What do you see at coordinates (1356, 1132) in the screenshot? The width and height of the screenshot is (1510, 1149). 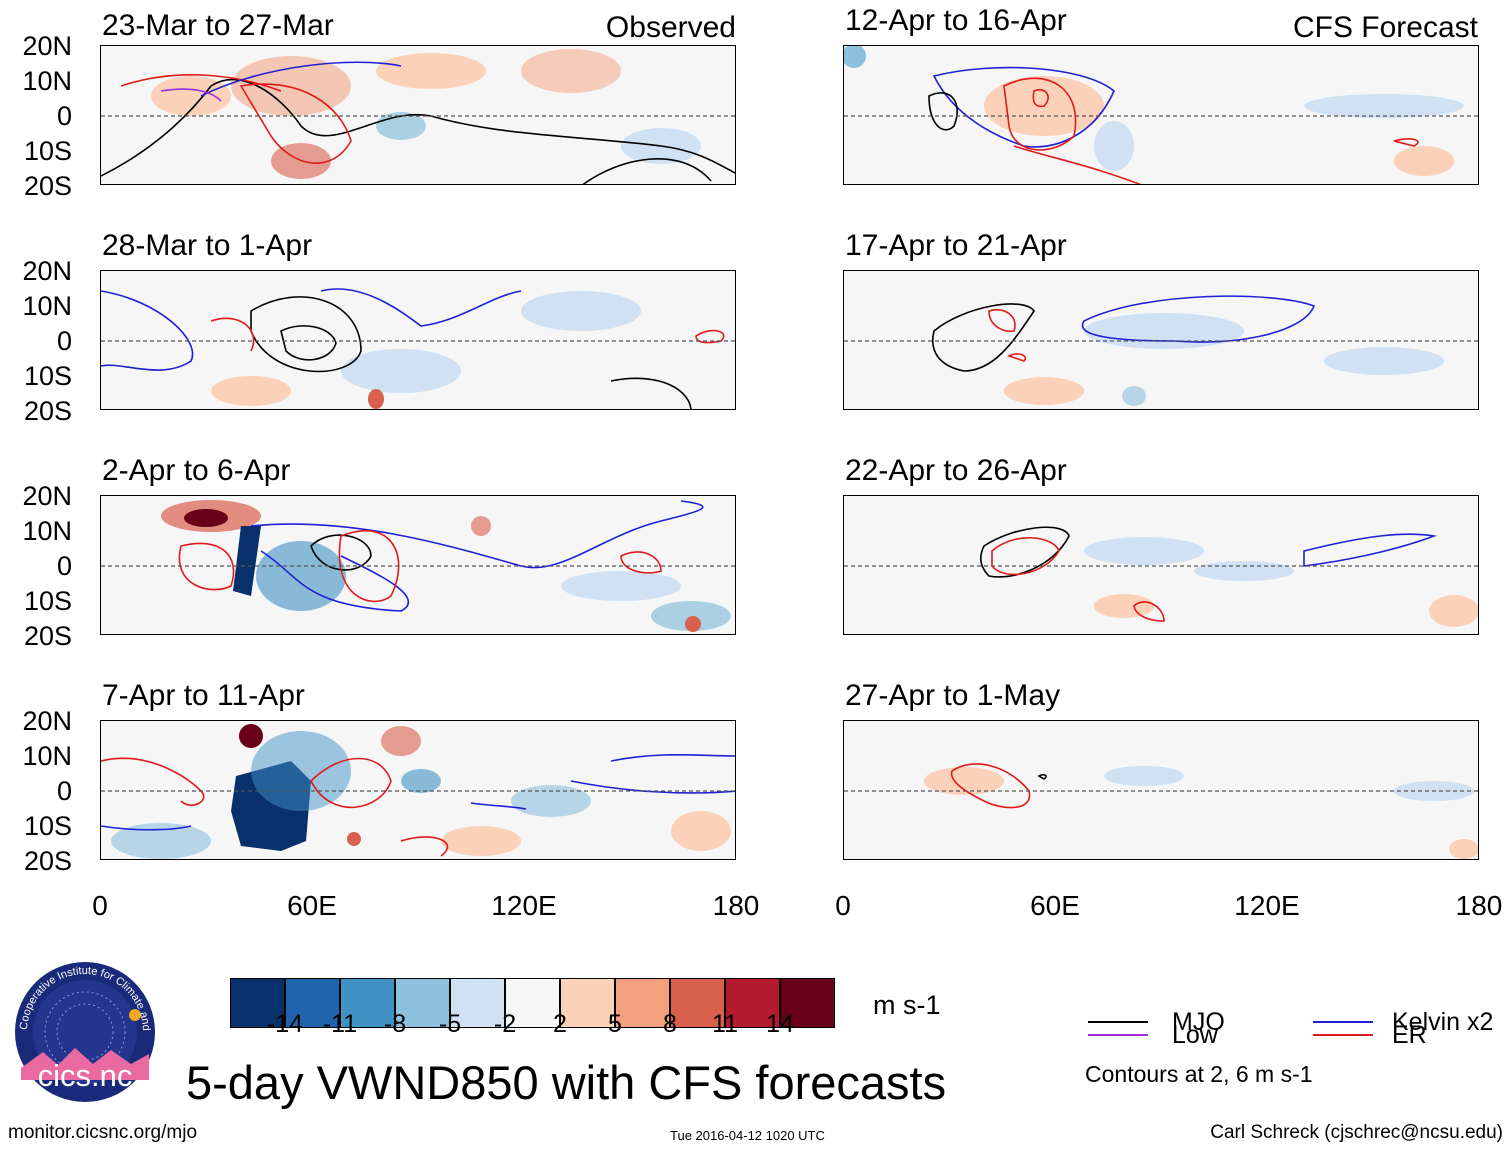 I see `footer-credit: Carl Schreck (cjschrec@ncsu.edu)` at bounding box center [1356, 1132].